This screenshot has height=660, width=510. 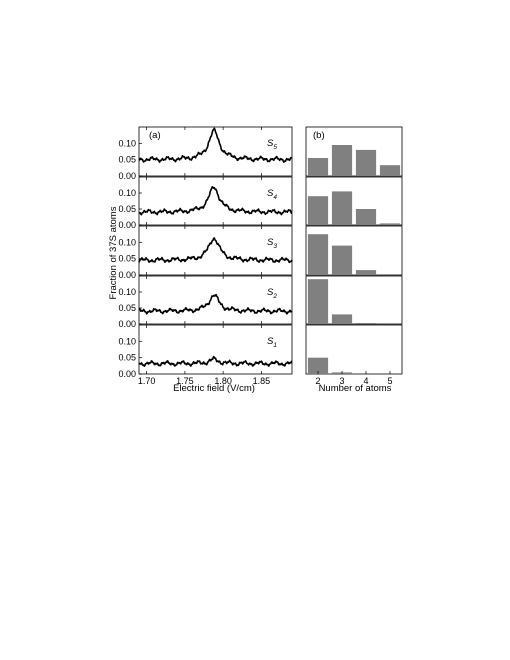 I want to click on x-axis-title-field: Electric field (V/cm), so click(x=214, y=388).